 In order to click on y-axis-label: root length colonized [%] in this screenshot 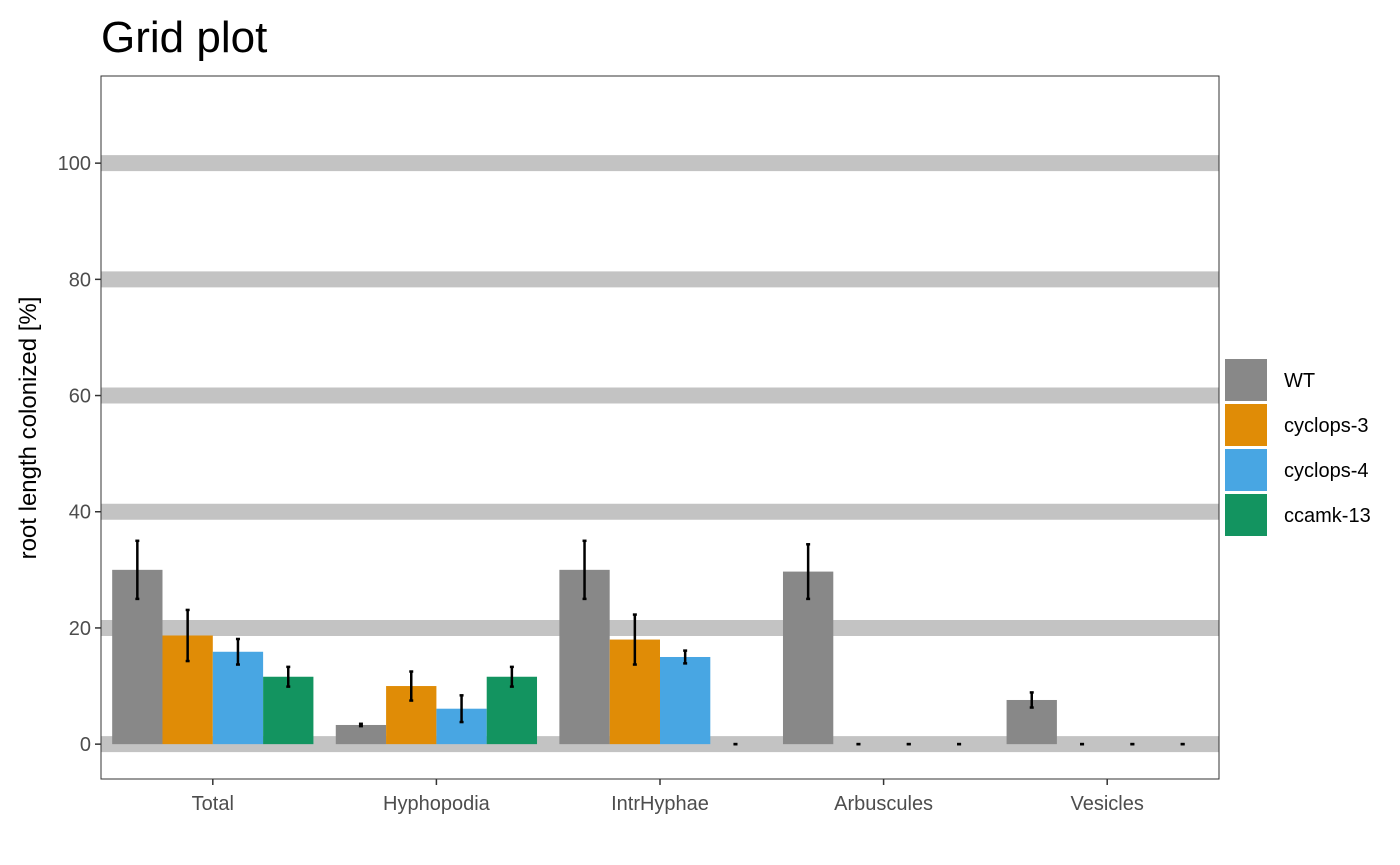, I will do `click(28, 428)`.